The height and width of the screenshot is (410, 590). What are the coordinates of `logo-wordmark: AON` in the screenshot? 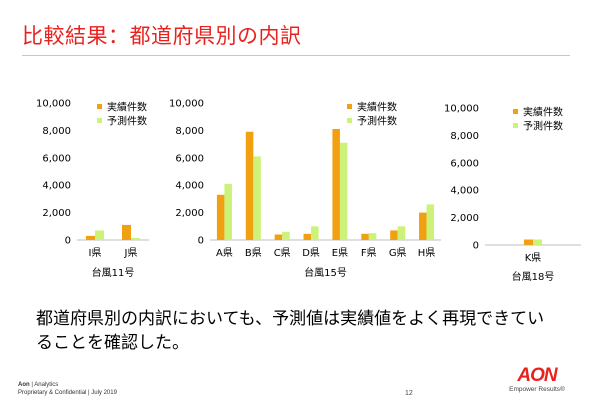 It's located at (537, 375).